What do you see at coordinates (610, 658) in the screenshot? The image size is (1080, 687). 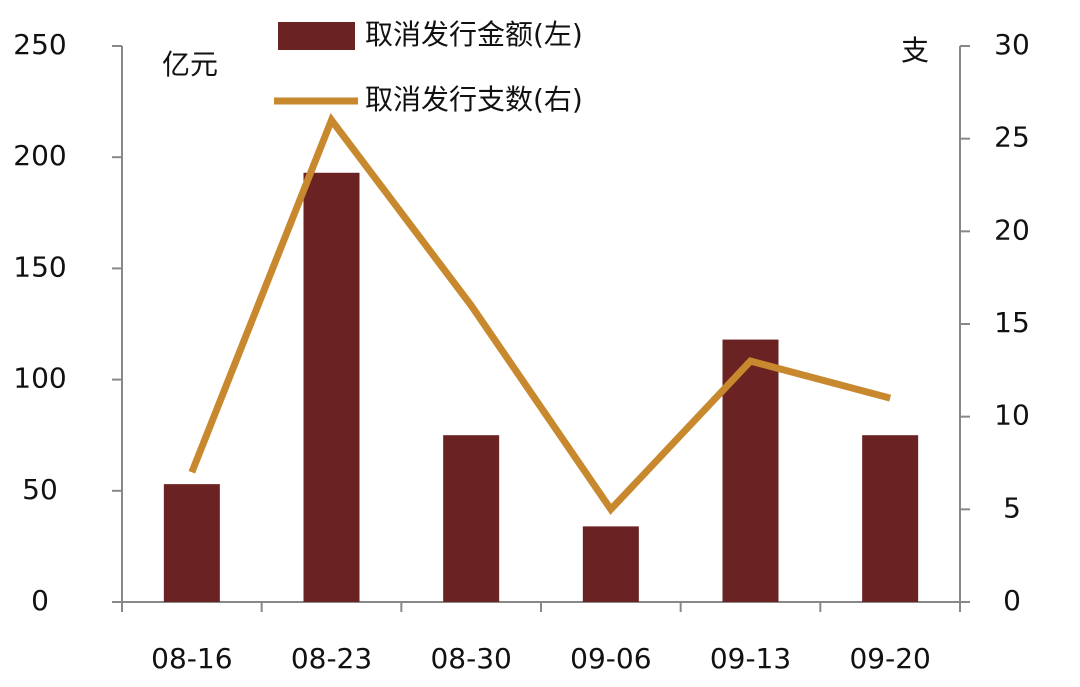 I see `x-tick-label: 09-06` at bounding box center [610, 658].